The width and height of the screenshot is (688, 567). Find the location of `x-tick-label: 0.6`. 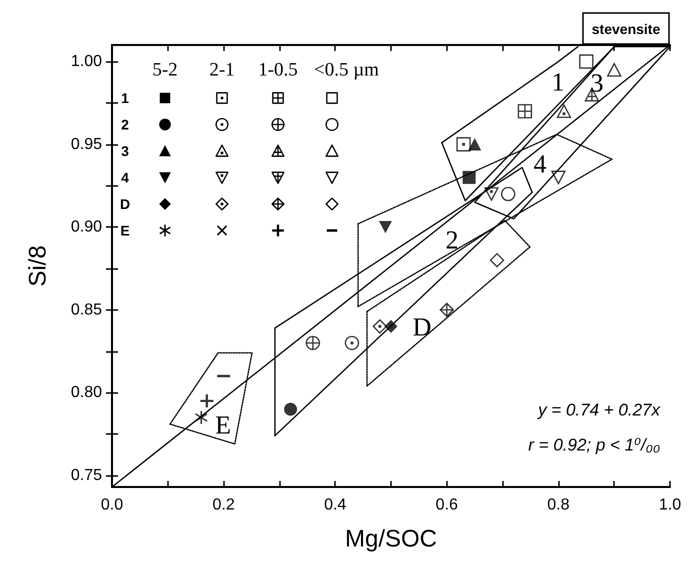

x-tick-label: 0.6 is located at coordinates (447, 505).